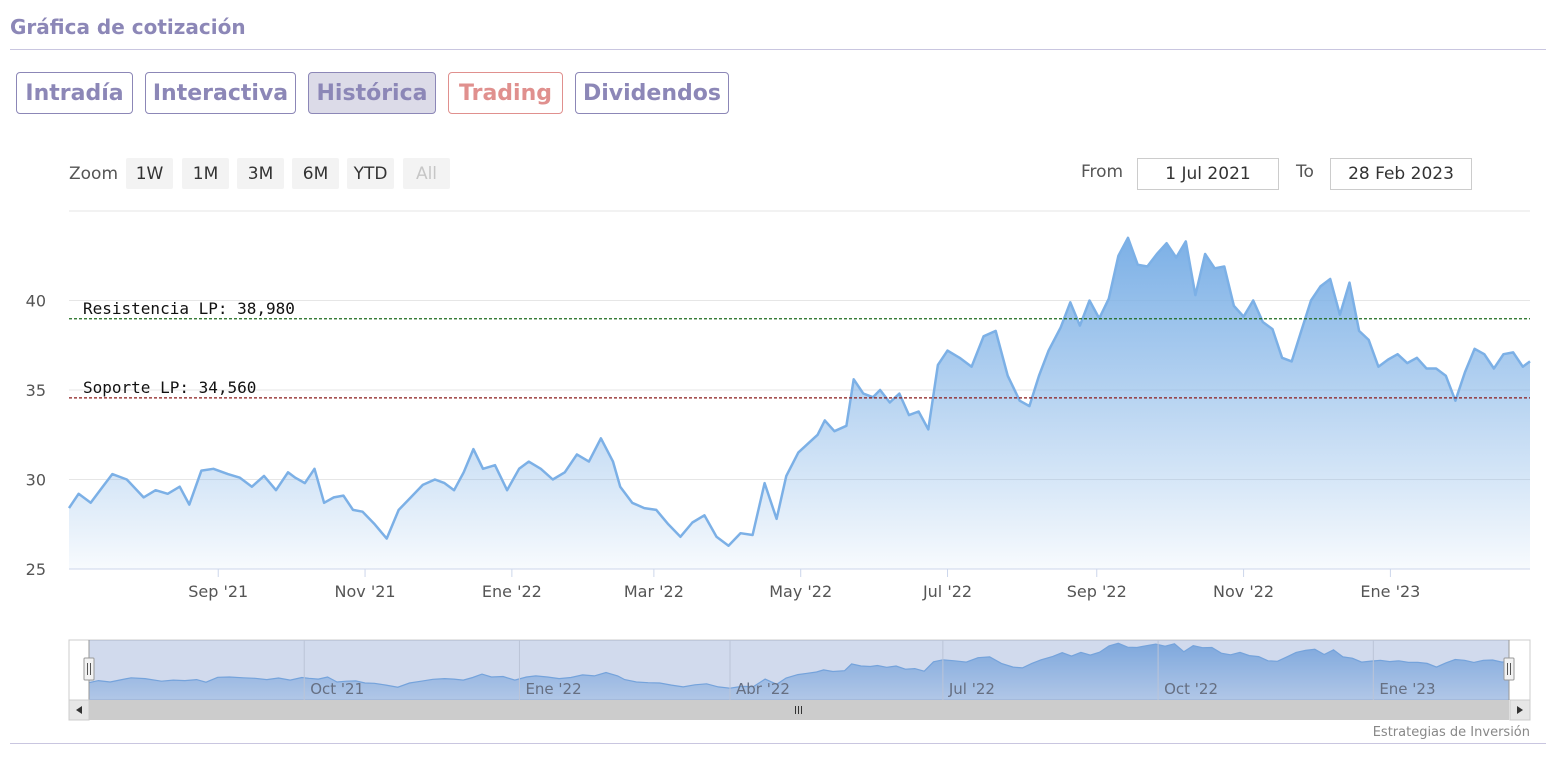 This screenshot has width=1555, height=763. Describe the element at coordinates (205, 173) in the screenshot. I see `zoom-1m-button: 1M` at that location.